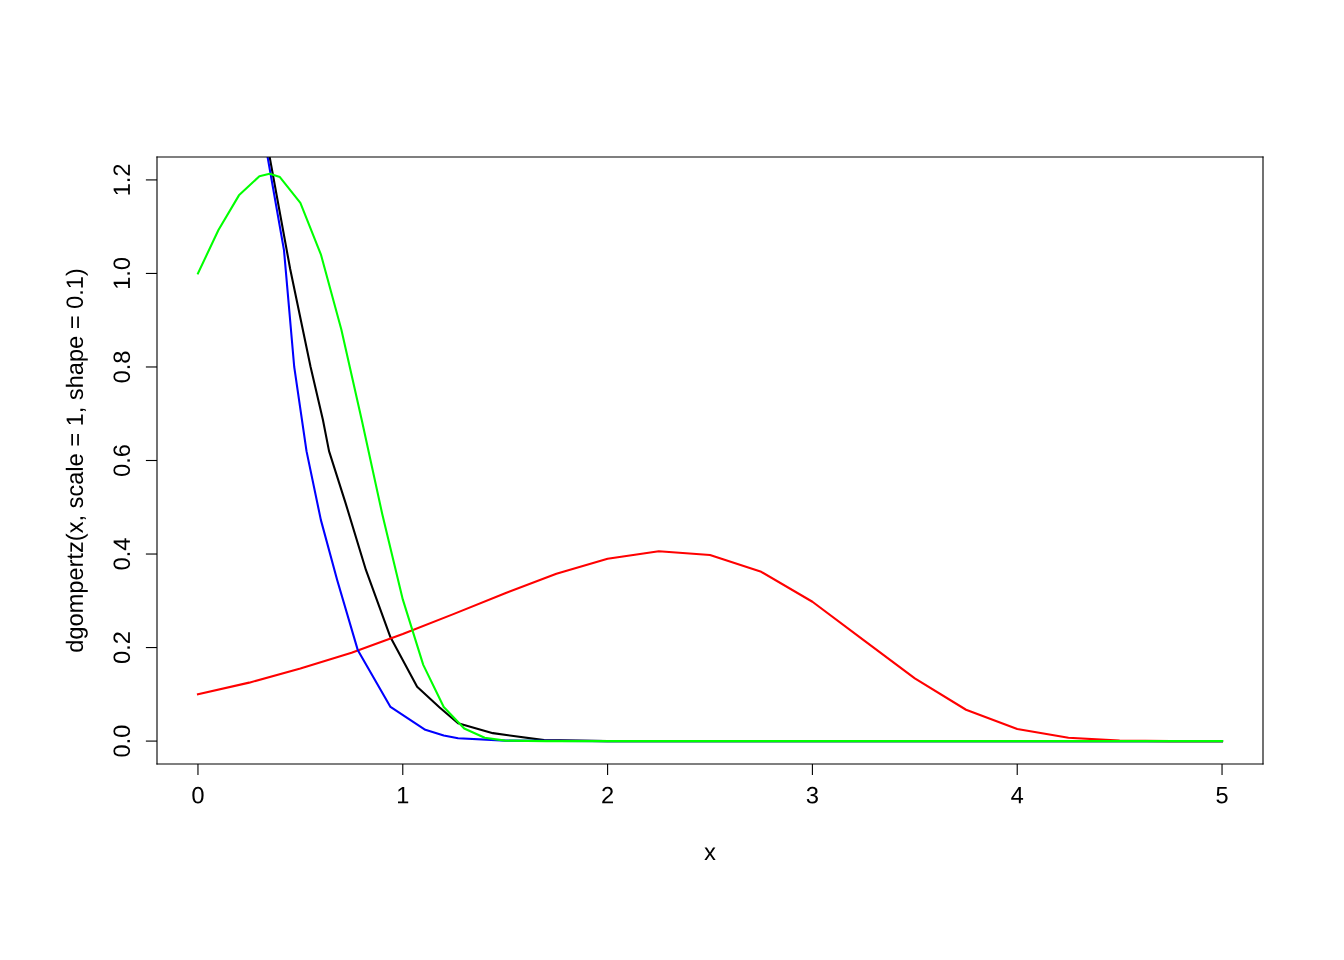 Image resolution: width=1344 pixels, height=960 pixels. Describe the element at coordinates (122, 741) in the screenshot. I see `y-tick-label: 0.0` at that location.